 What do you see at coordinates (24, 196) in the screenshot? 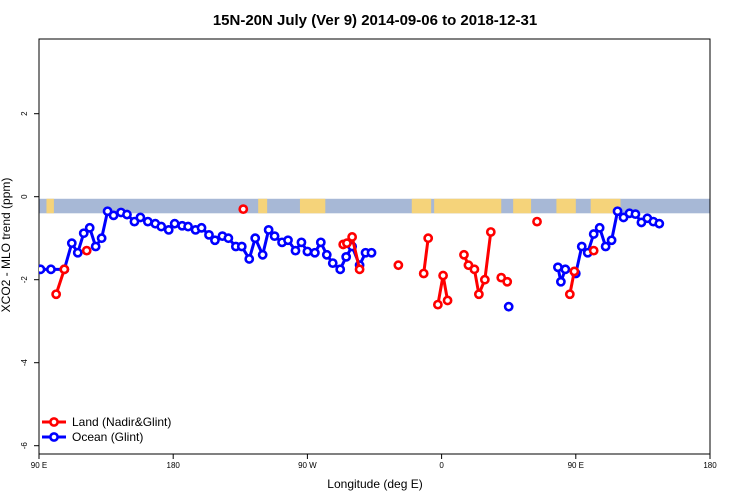
I see `y-tick-label: 0` at bounding box center [24, 196].